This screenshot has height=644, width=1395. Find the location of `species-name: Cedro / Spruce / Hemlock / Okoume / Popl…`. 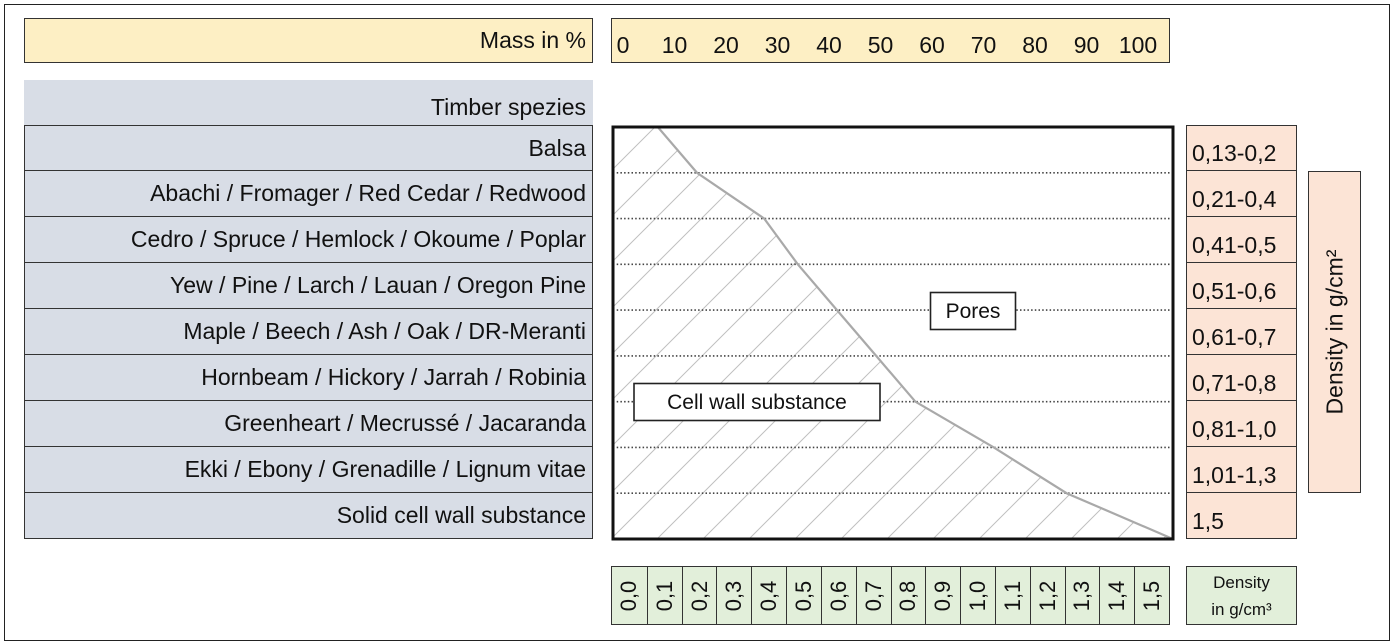

species-name: Cedro / Spruce / Hemlock / Okoume / Popl… is located at coordinates (358, 239).